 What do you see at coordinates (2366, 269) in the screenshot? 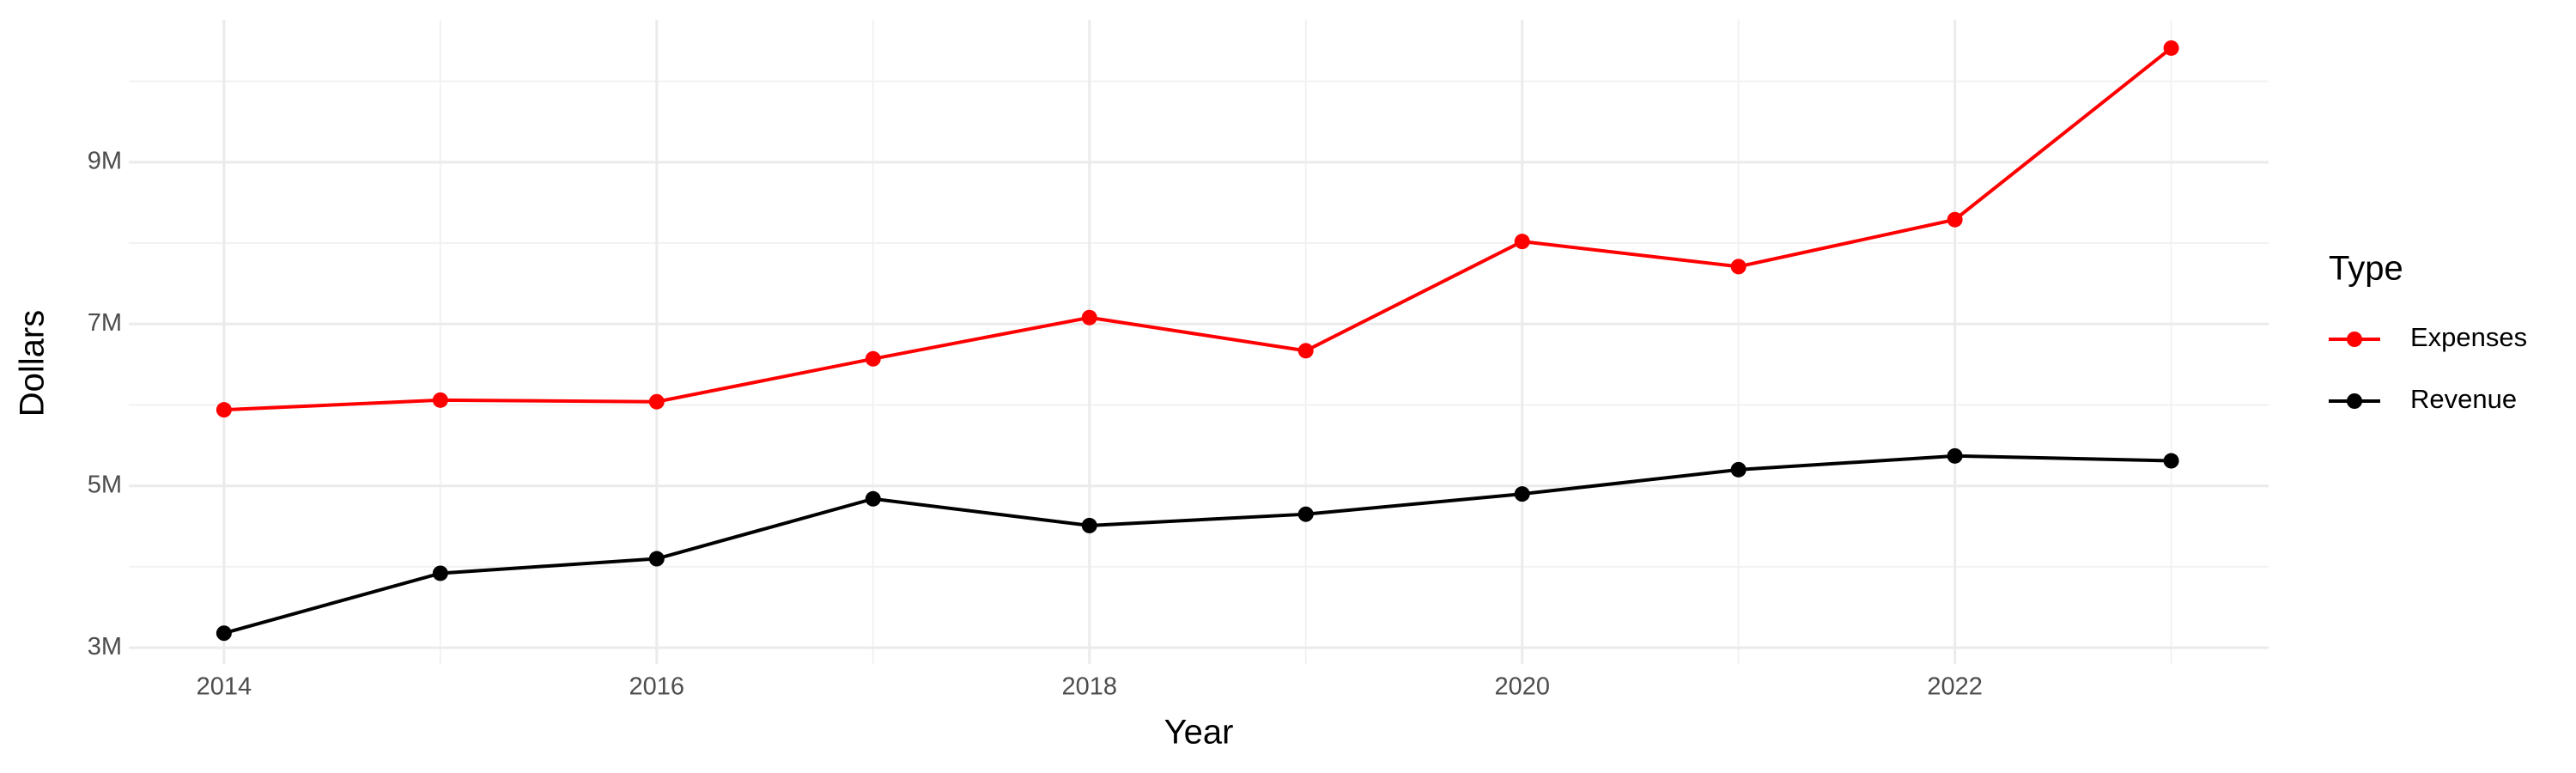
I see `legend-title: Type` at bounding box center [2366, 269].